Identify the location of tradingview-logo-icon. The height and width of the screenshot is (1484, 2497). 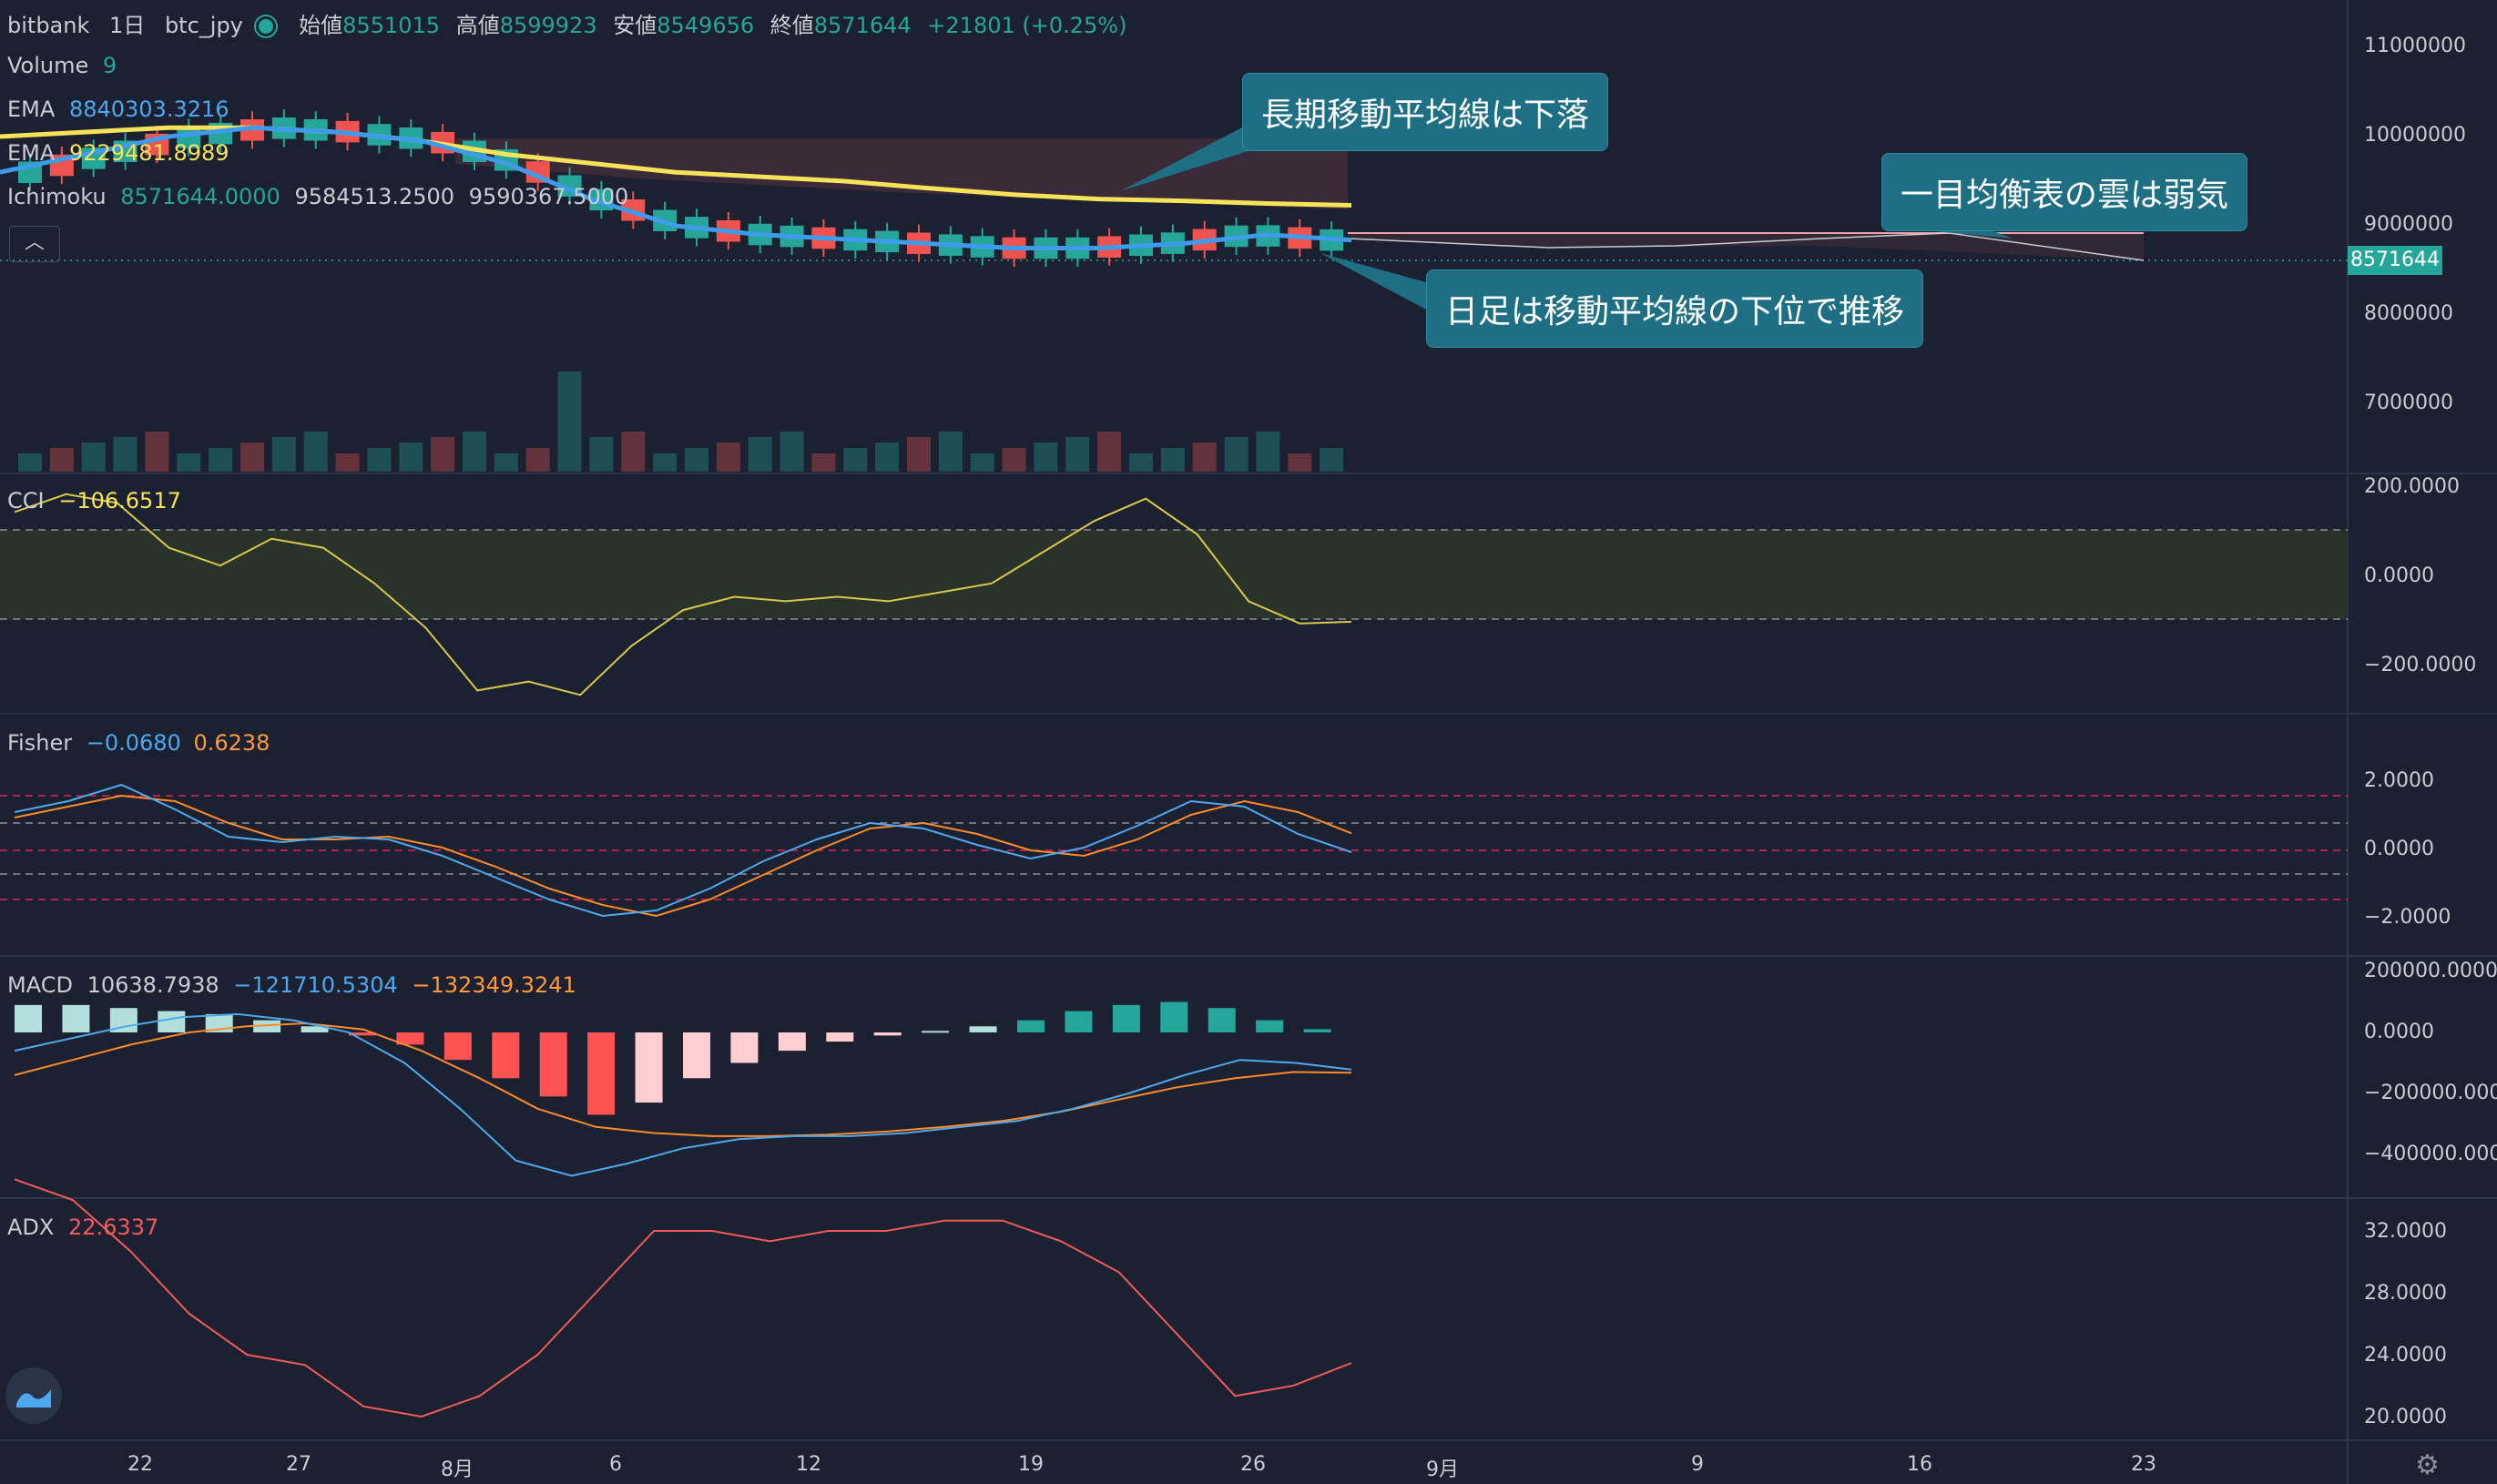
(33, 1395).